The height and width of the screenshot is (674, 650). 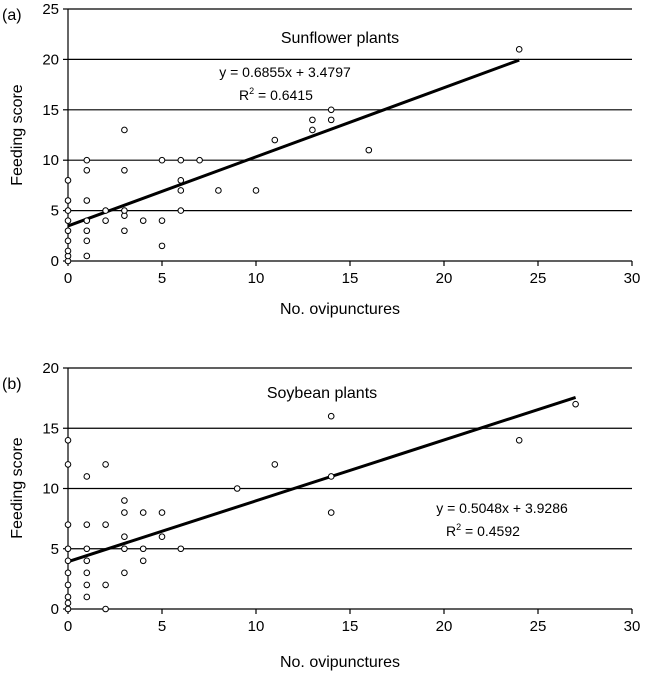 I want to click on x-tick-label-0: 0, so click(x=68, y=278).